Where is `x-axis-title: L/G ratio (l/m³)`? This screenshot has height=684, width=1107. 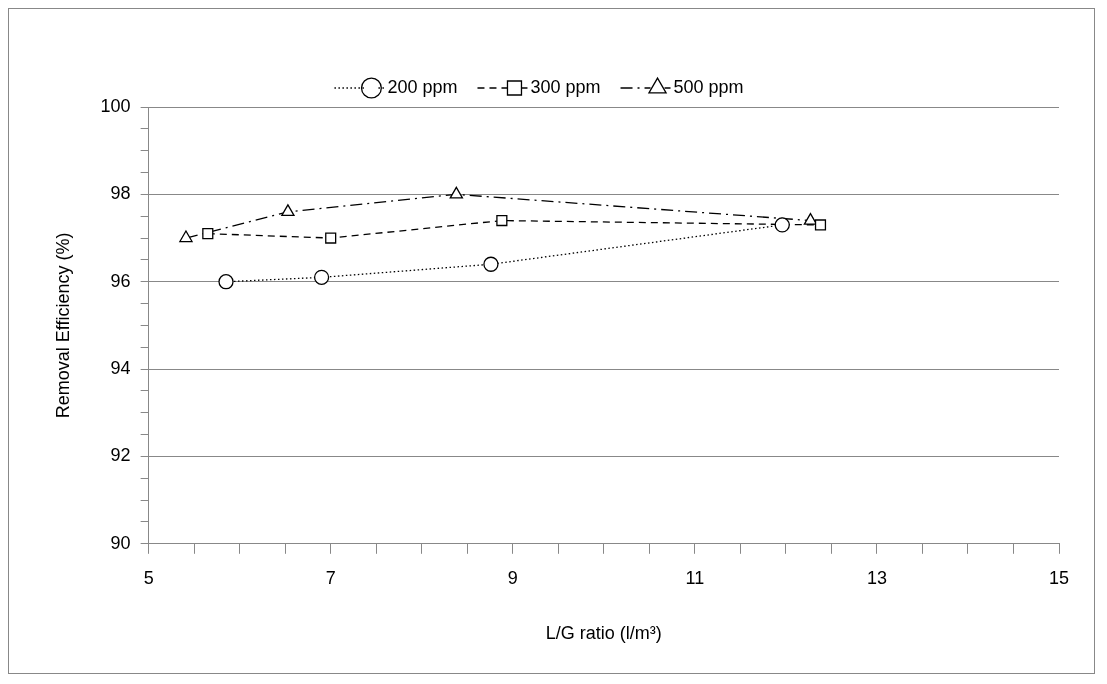
x-axis-title: L/G ratio (l/m³) is located at coordinates (603, 633).